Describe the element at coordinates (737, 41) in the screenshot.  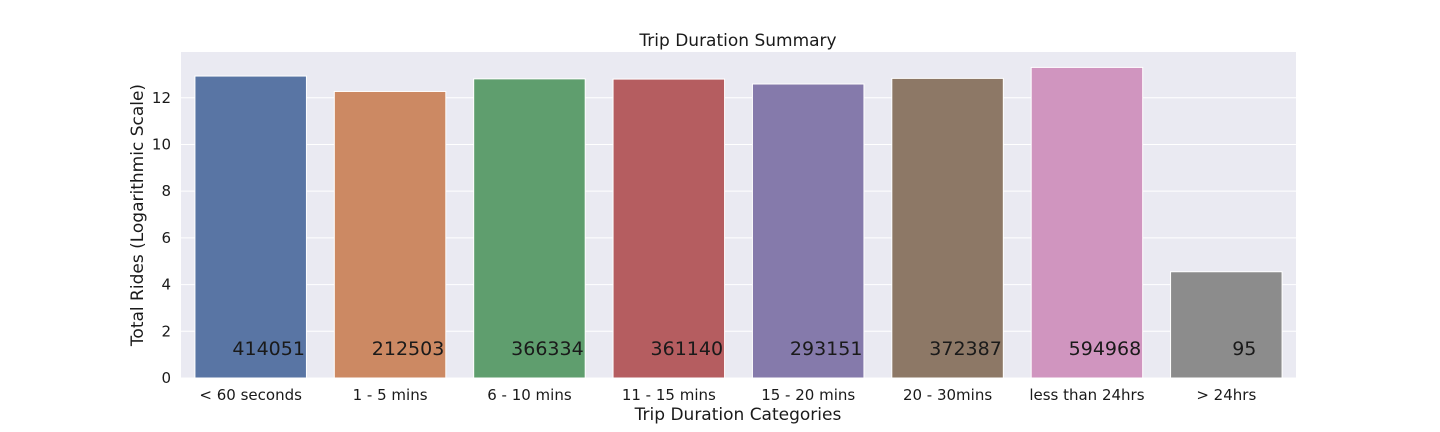
I see `chart-title: Trip Duration Summary` at that location.